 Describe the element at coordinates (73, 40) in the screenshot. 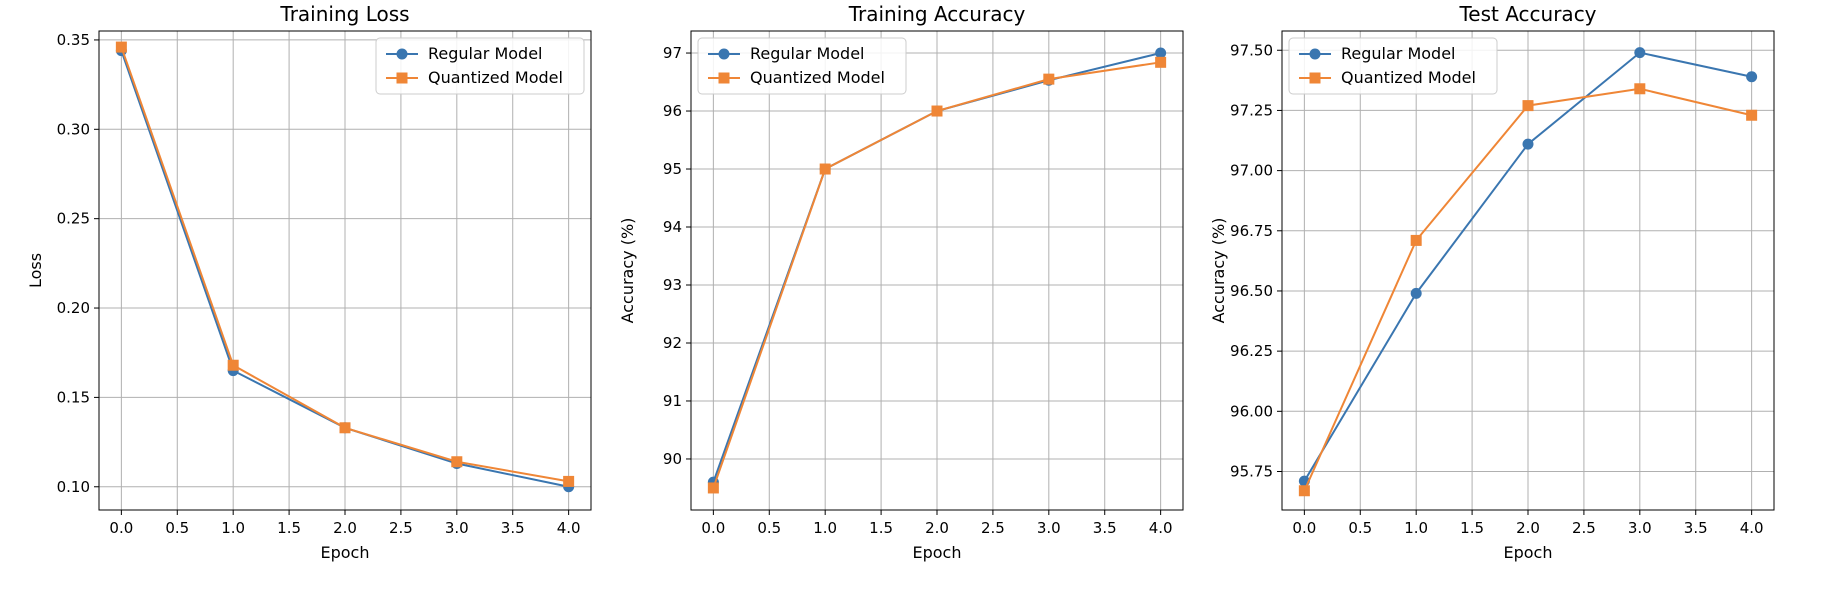

I see `y-tick-label: 0.35` at that location.